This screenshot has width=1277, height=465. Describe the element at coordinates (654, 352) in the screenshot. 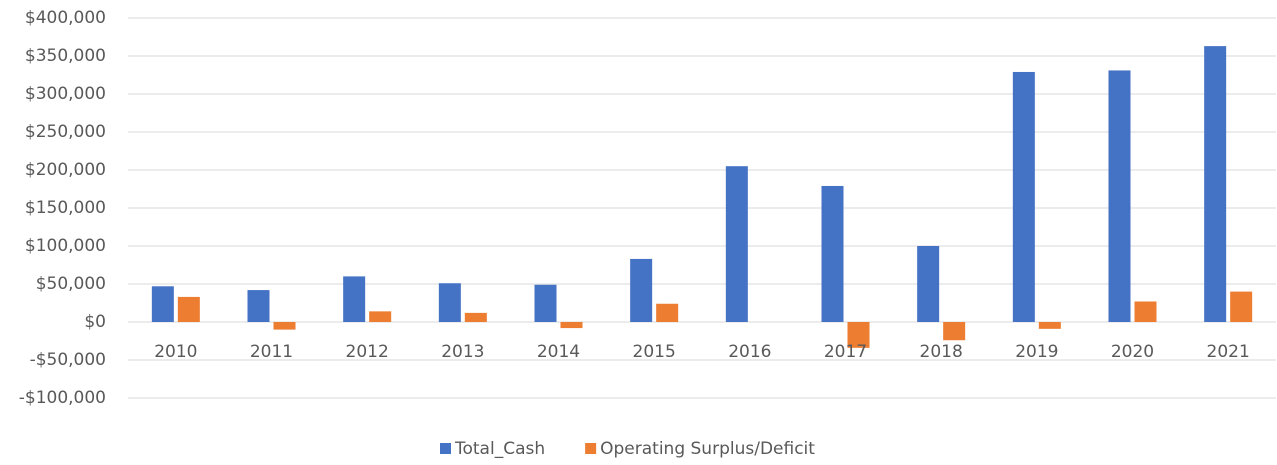

I see `x-tick-label: 2015` at that location.